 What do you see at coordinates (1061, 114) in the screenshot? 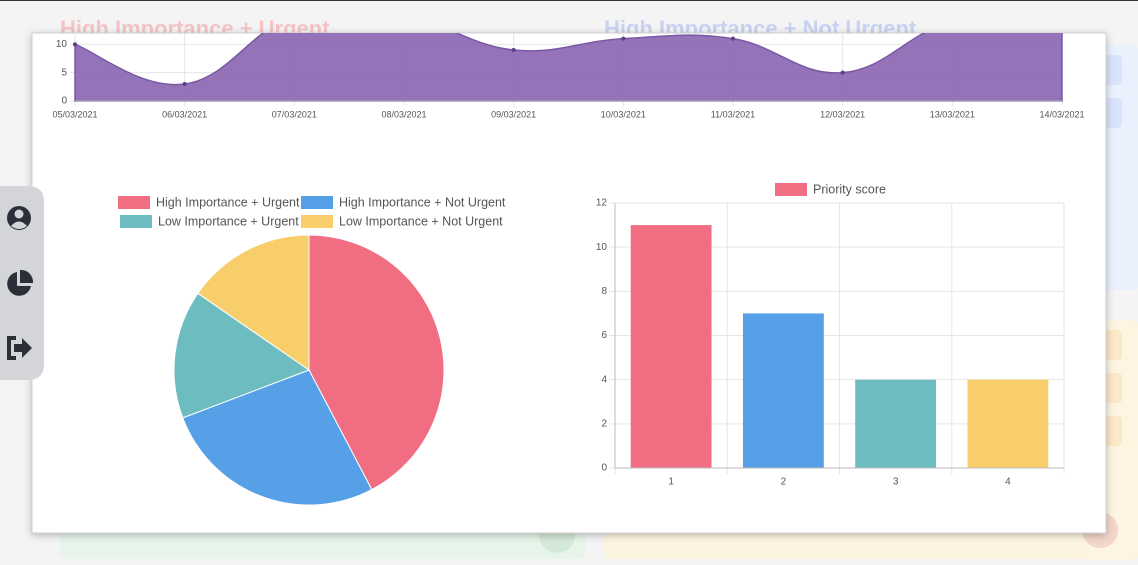
I see `x-tick-label: 14/03/2021` at bounding box center [1061, 114].